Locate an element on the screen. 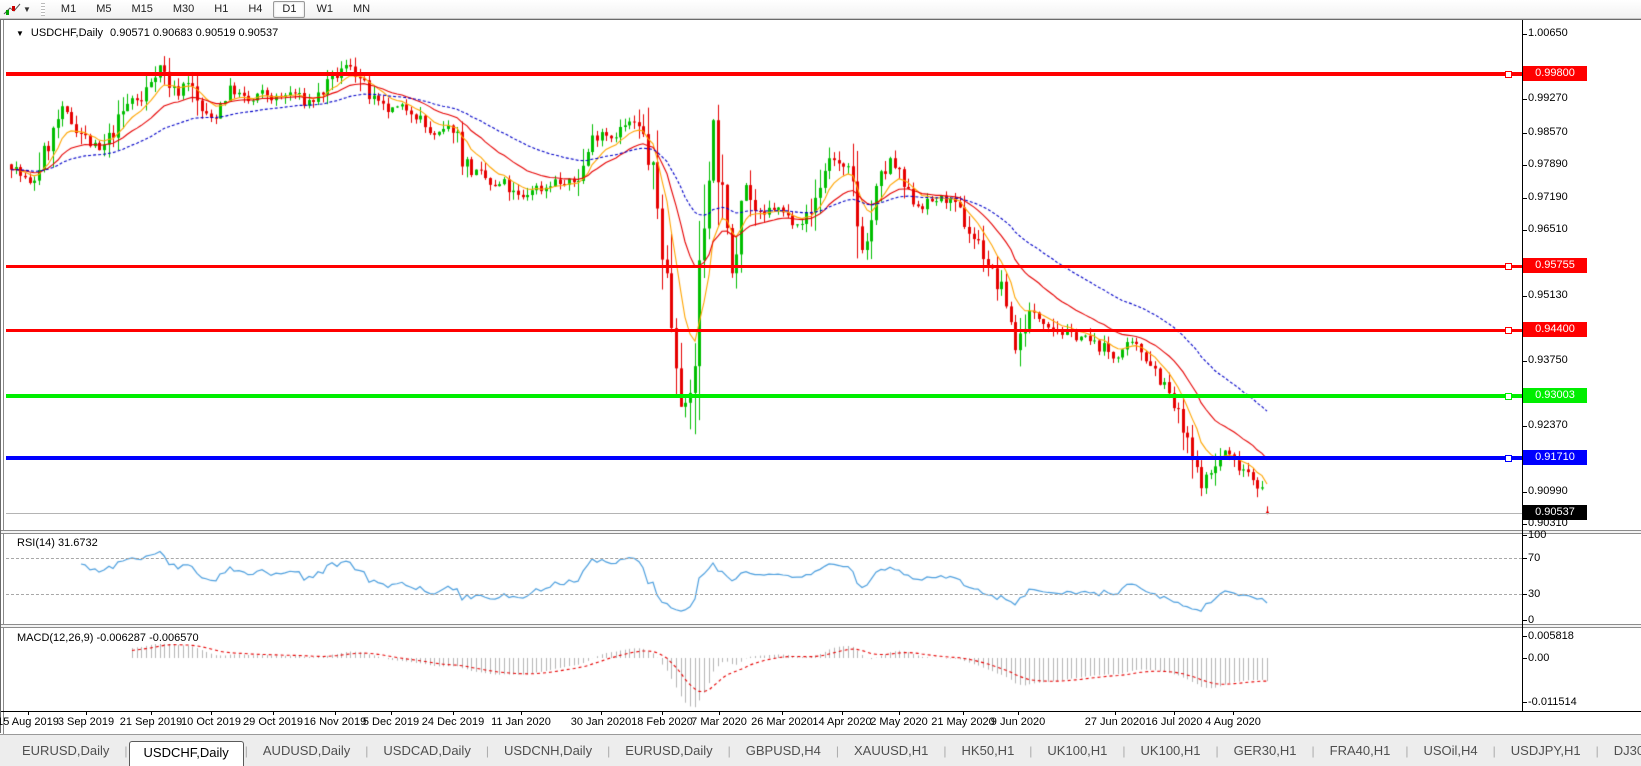 This screenshot has width=1641, height=766. macd-tick-mark is located at coordinates (1524, 702).